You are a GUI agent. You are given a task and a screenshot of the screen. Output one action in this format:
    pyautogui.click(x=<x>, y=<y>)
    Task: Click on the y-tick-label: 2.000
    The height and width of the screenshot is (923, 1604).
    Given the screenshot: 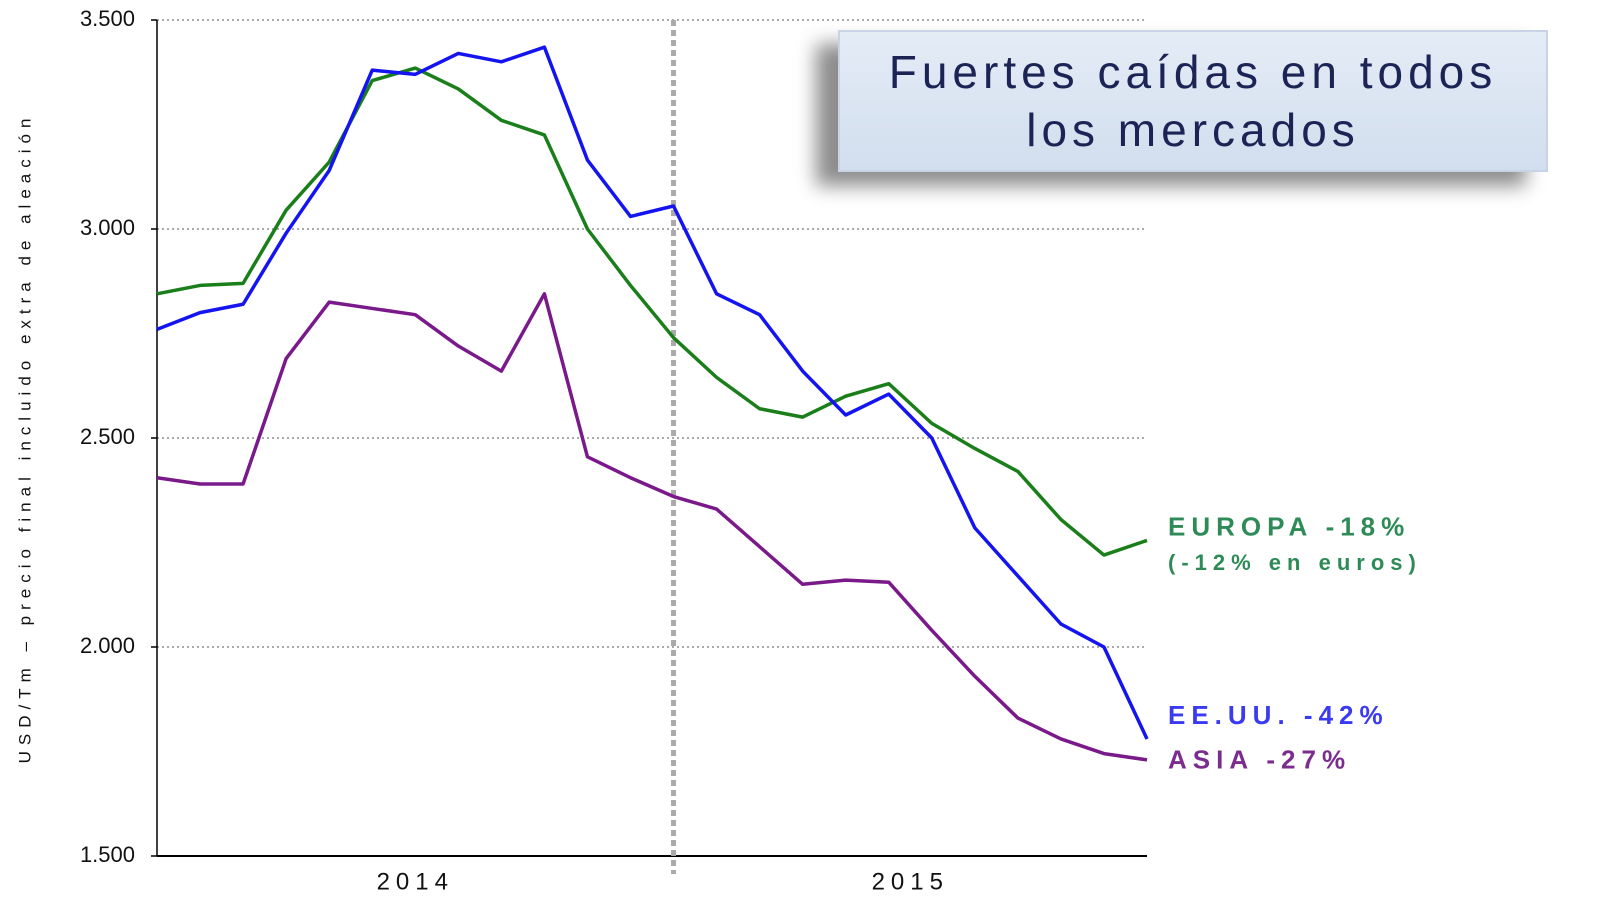 What is the action you would take?
    pyautogui.click(x=107, y=645)
    